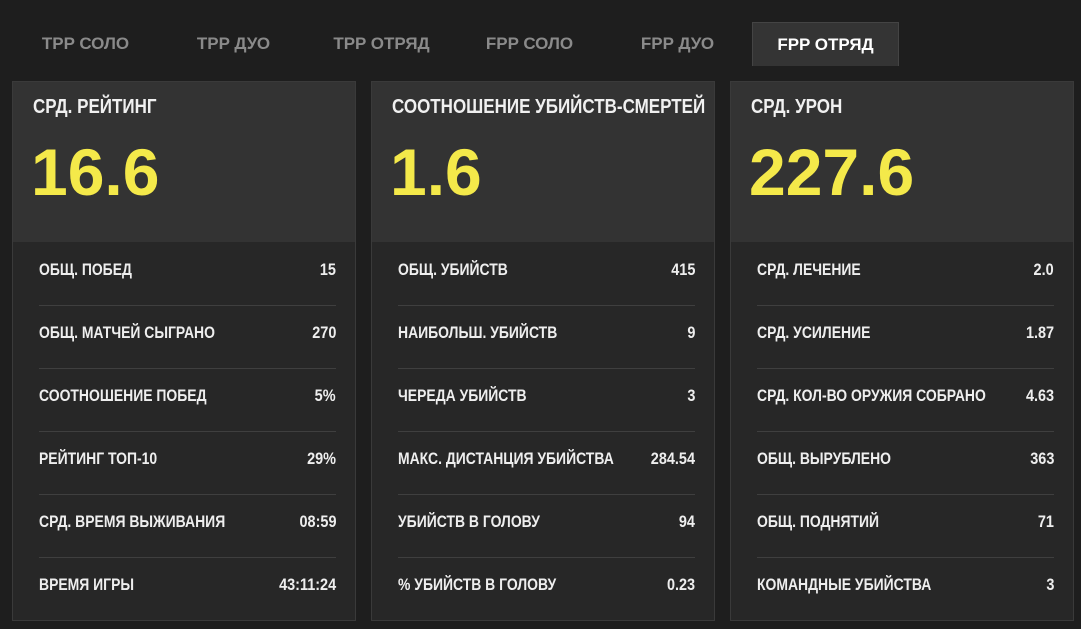 The width and height of the screenshot is (1081, 629). I want to click on tab: TPP ДУО, so click(233, 43).